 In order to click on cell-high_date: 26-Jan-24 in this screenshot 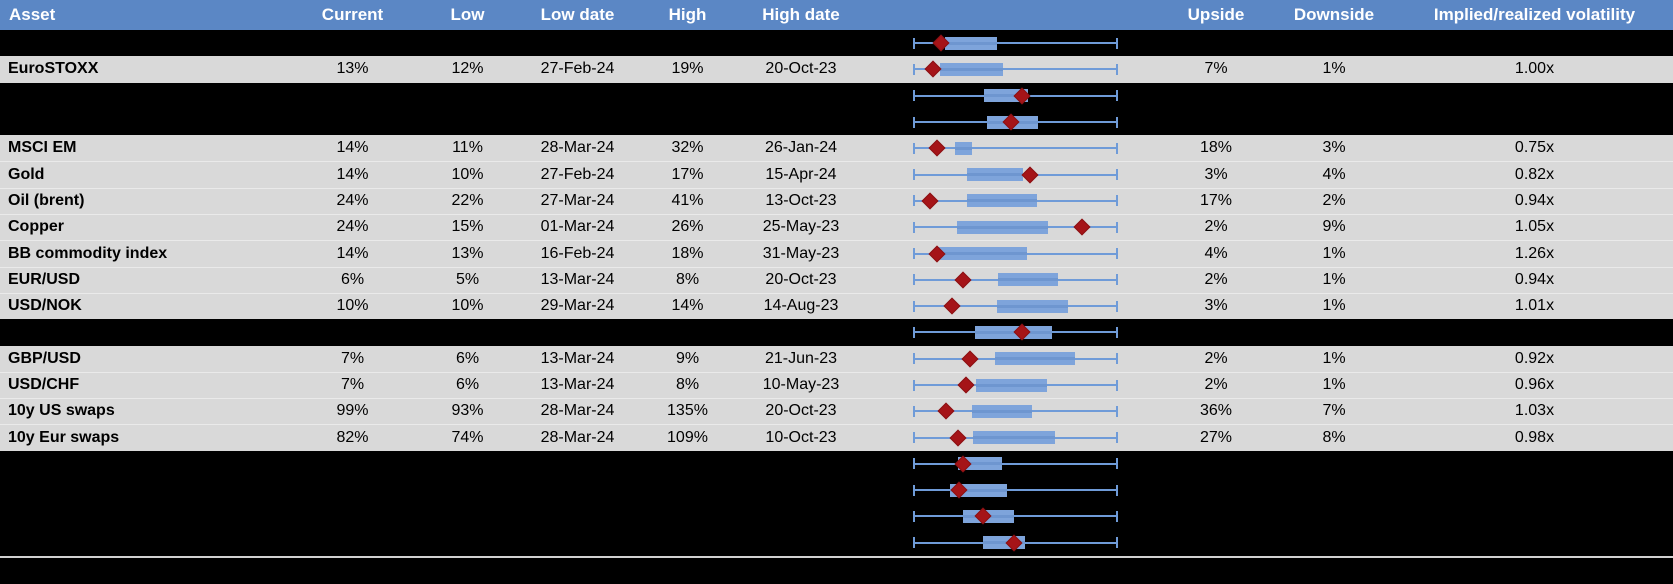, I will do `click(801, 148)`.